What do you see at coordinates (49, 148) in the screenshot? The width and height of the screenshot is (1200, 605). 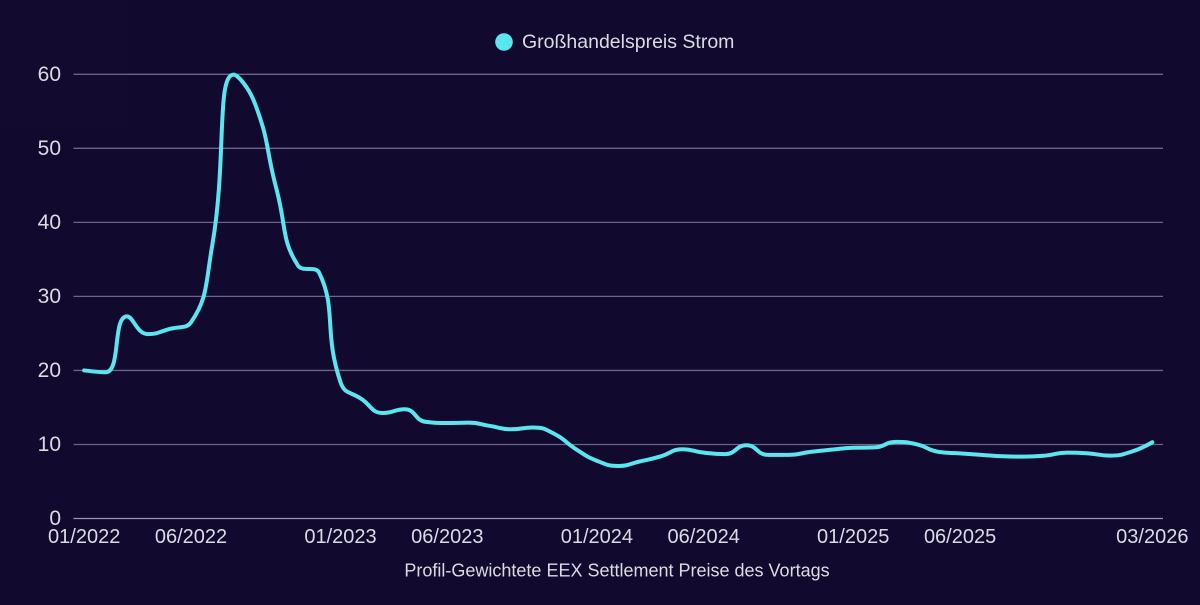 I see `svg-text: 50` at bounding box center [49, 148].